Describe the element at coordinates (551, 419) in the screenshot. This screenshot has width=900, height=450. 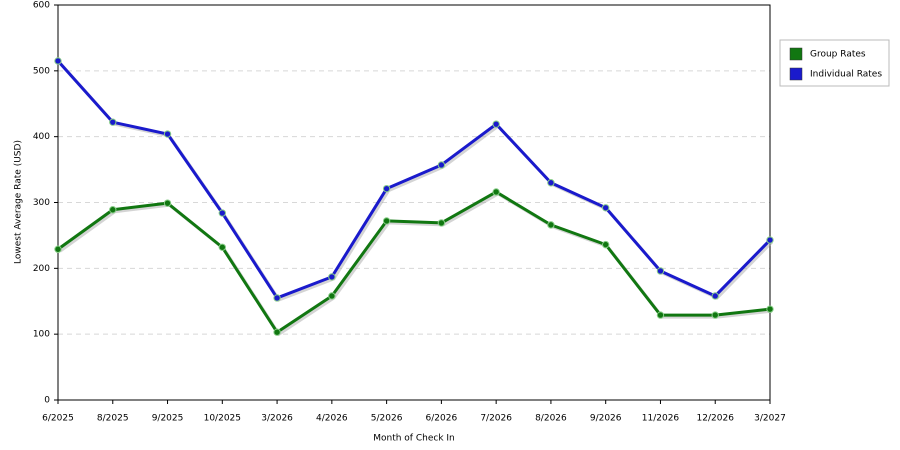
I see `x-tick-label: 8/2026` at that location.